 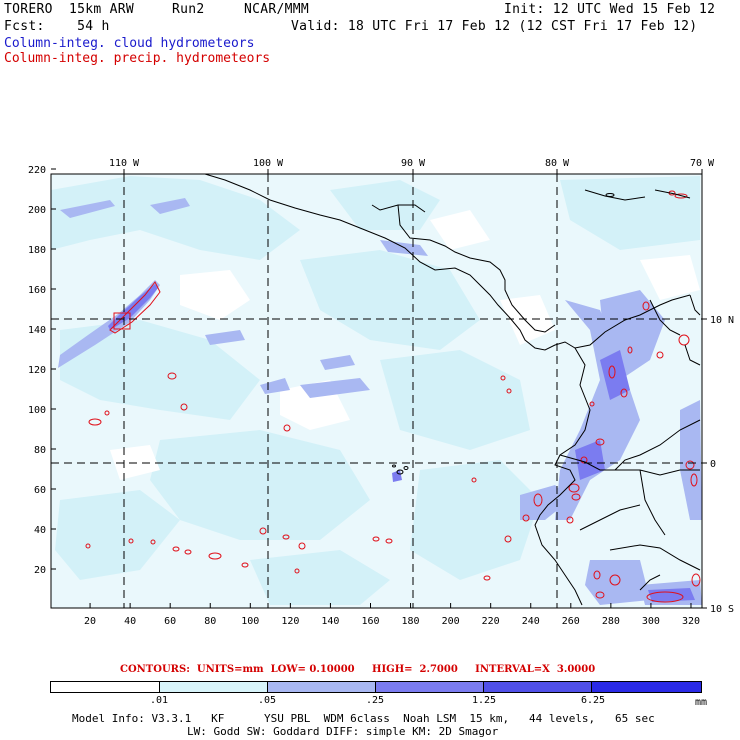 I want to click on lon-label: 110 W, so click(x=124, y=163).